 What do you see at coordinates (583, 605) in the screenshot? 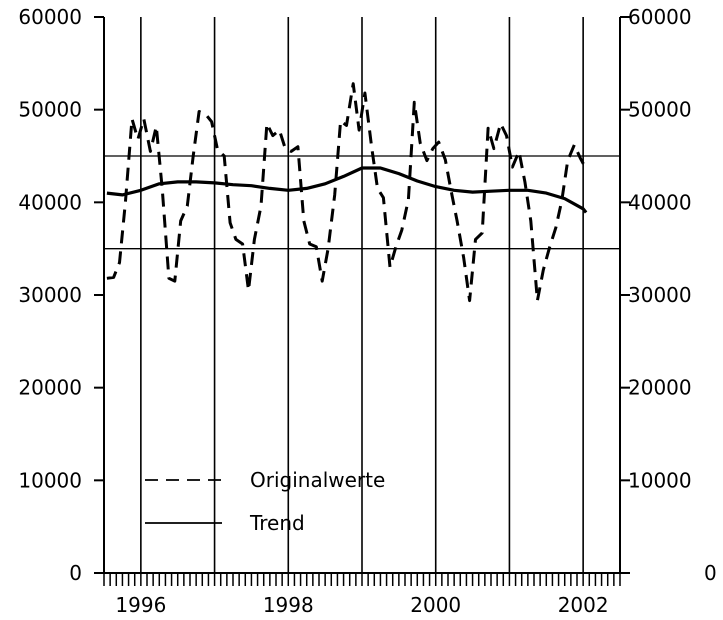
I see `x-tick-label: 2002` at bounding box center [583, 605].